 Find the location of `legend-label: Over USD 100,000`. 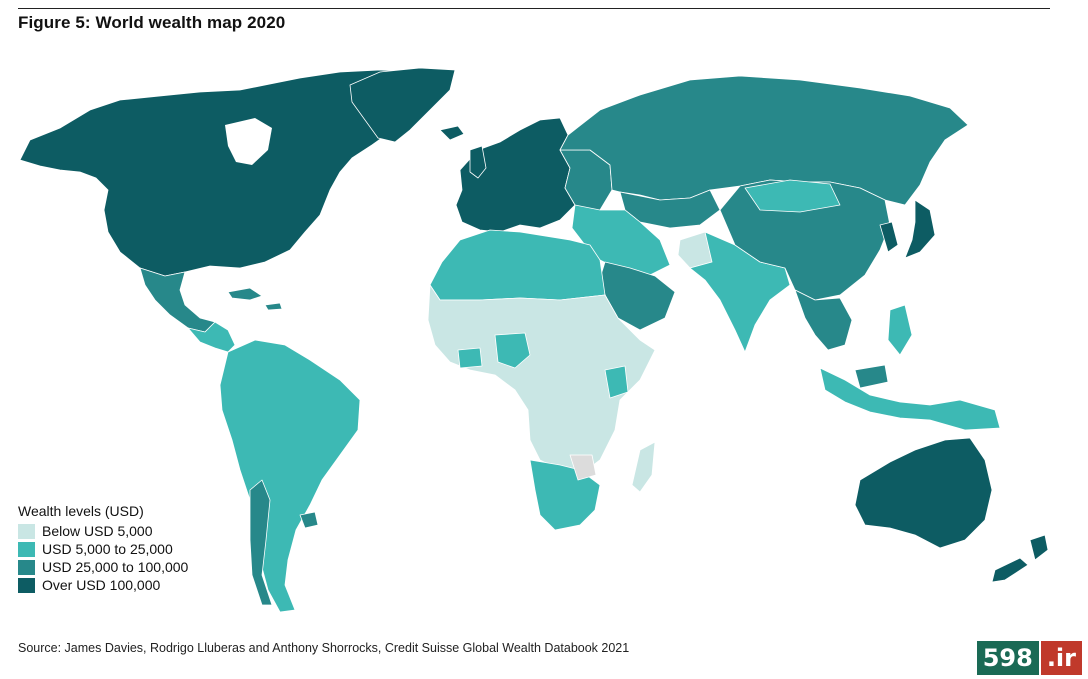

legend-label: Over USD 100,000 is located at coordinates (101, 585).